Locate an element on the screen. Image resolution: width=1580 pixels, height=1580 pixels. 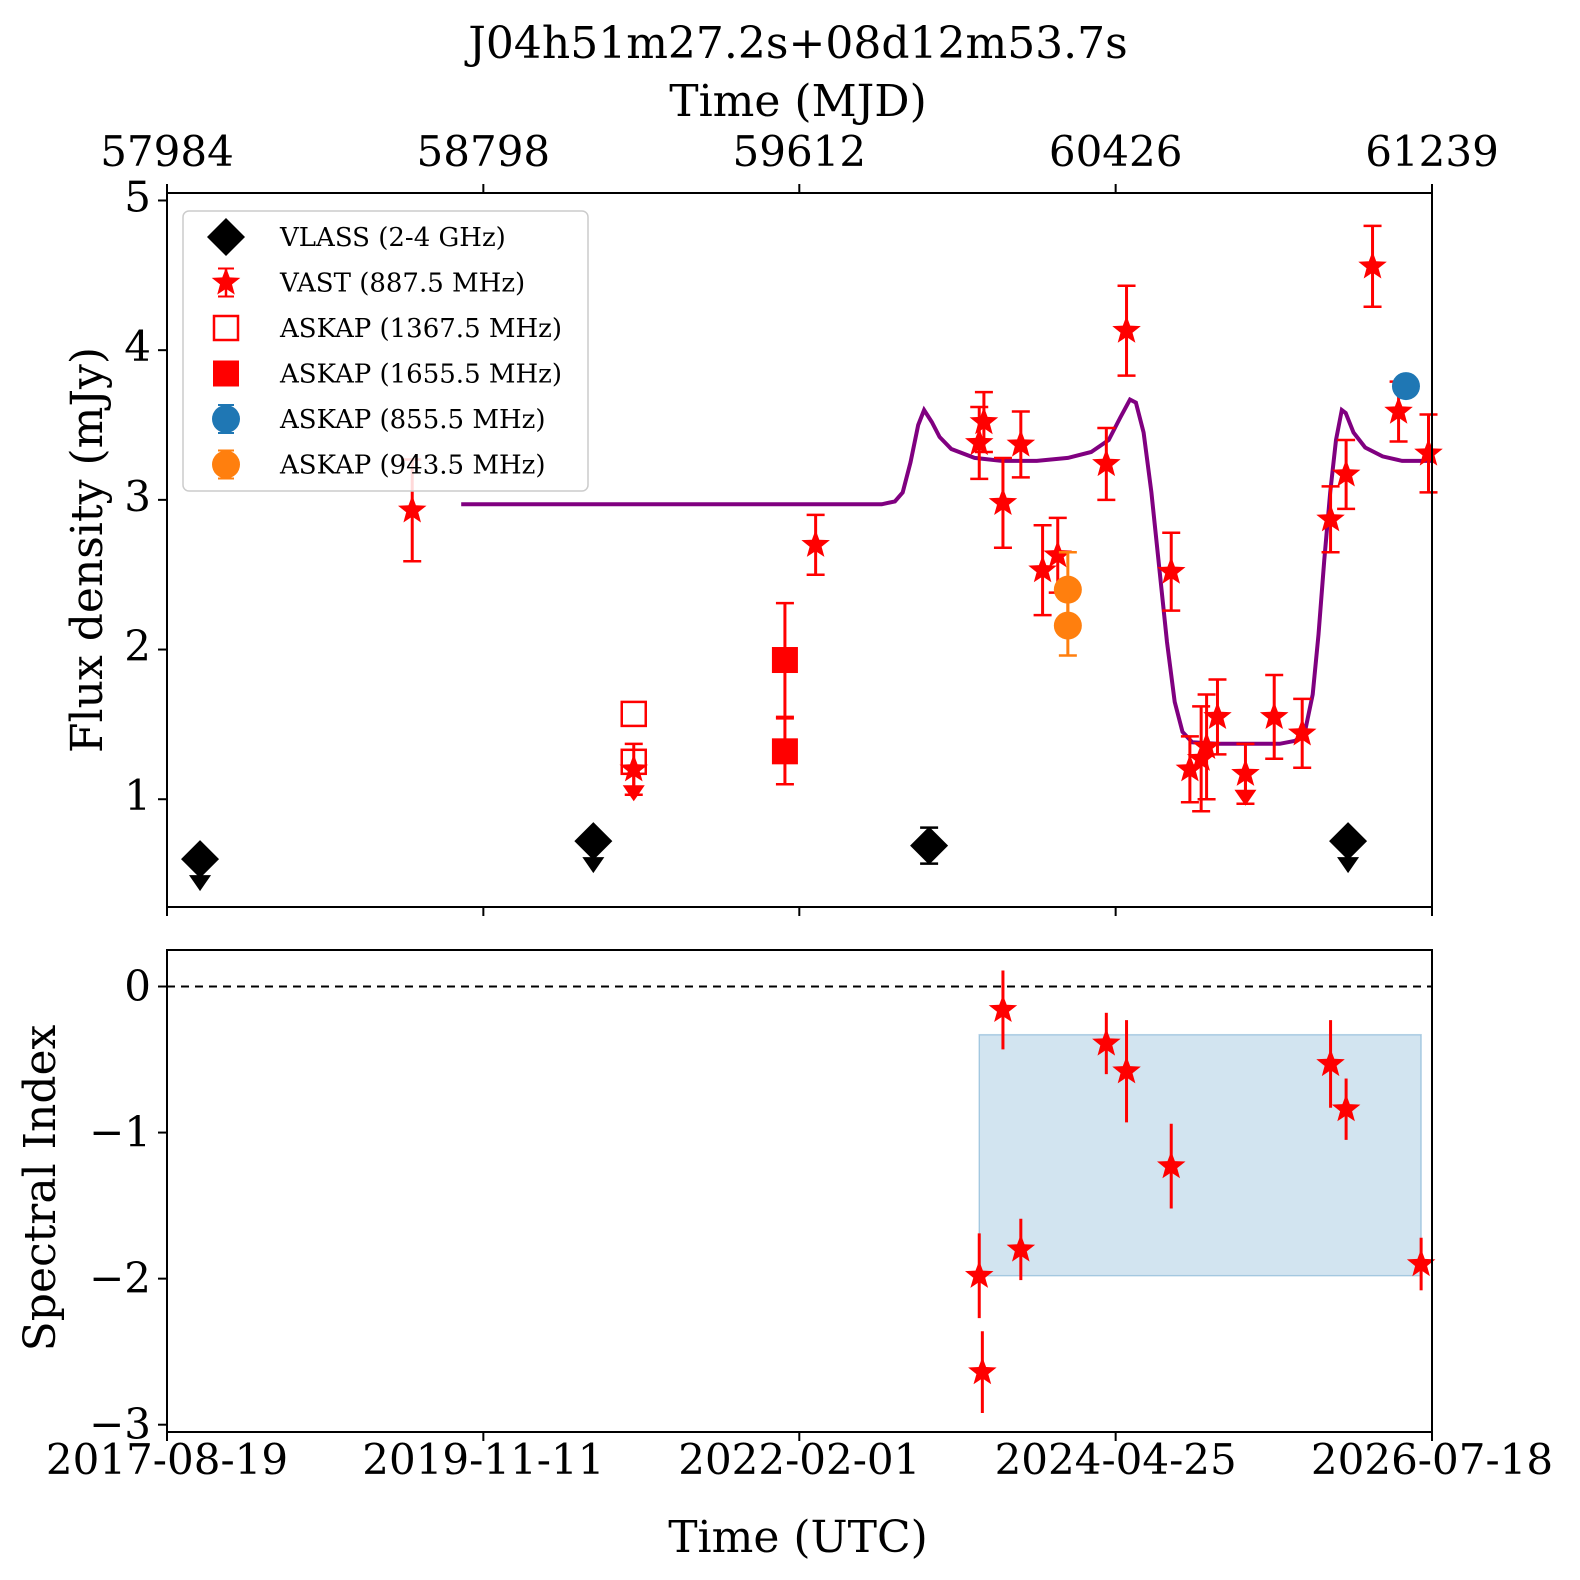
legend-entry: ASKAP (943.5 MHz) is located at coordinates (378, 465).